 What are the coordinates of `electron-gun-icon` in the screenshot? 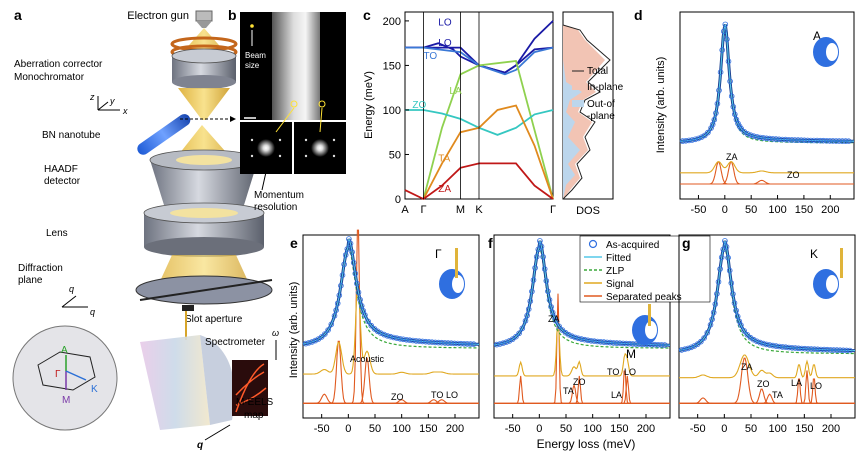 It's located at (204, 16).